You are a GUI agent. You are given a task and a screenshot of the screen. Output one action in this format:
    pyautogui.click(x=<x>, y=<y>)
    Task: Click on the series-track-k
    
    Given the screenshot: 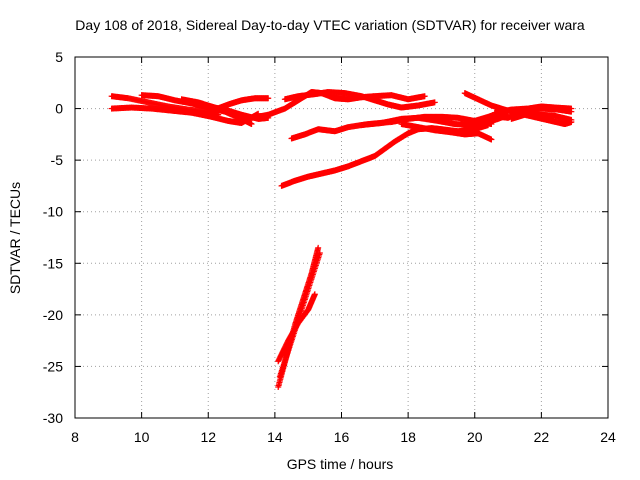 What is the action you would take?
    pyautogui.click(x=446, y=132)
    